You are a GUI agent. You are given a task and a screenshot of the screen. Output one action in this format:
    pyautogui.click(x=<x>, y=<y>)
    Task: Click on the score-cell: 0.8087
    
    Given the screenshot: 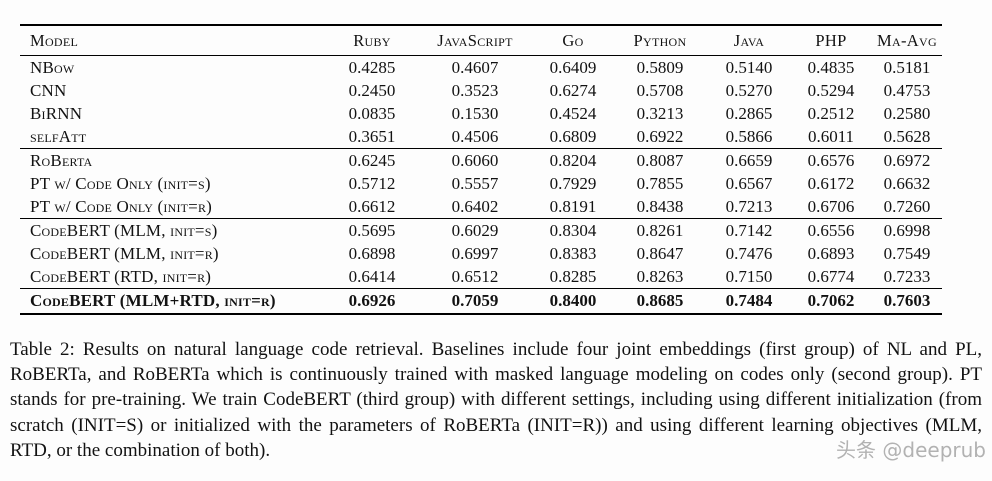 What is the action you would take?
    pyautogui.click(x=660, y=160)
    